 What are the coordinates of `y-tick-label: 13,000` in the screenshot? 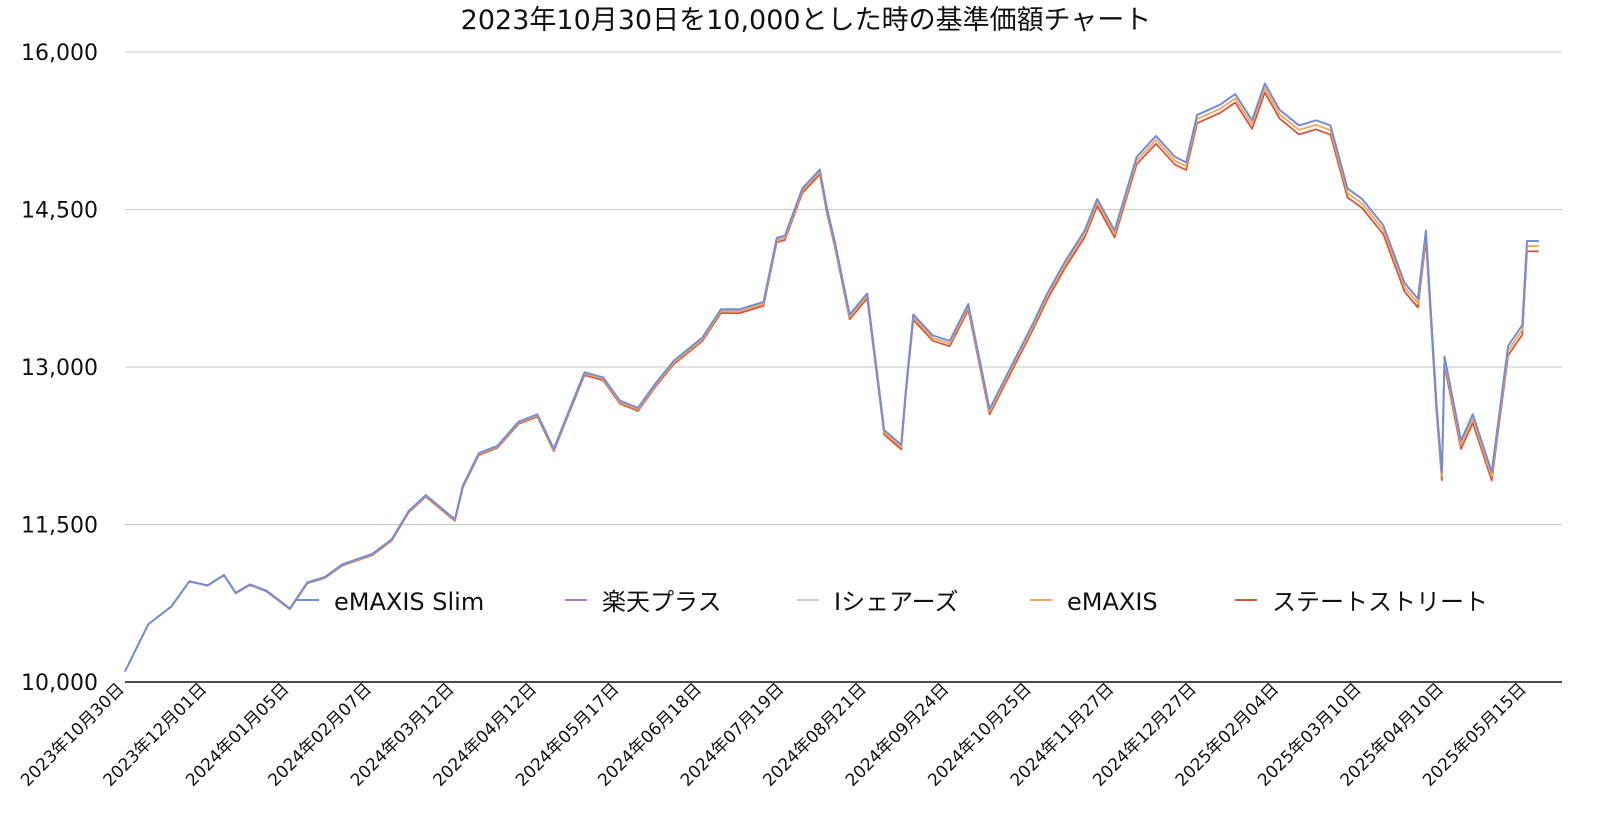 It's located at (59, 368).